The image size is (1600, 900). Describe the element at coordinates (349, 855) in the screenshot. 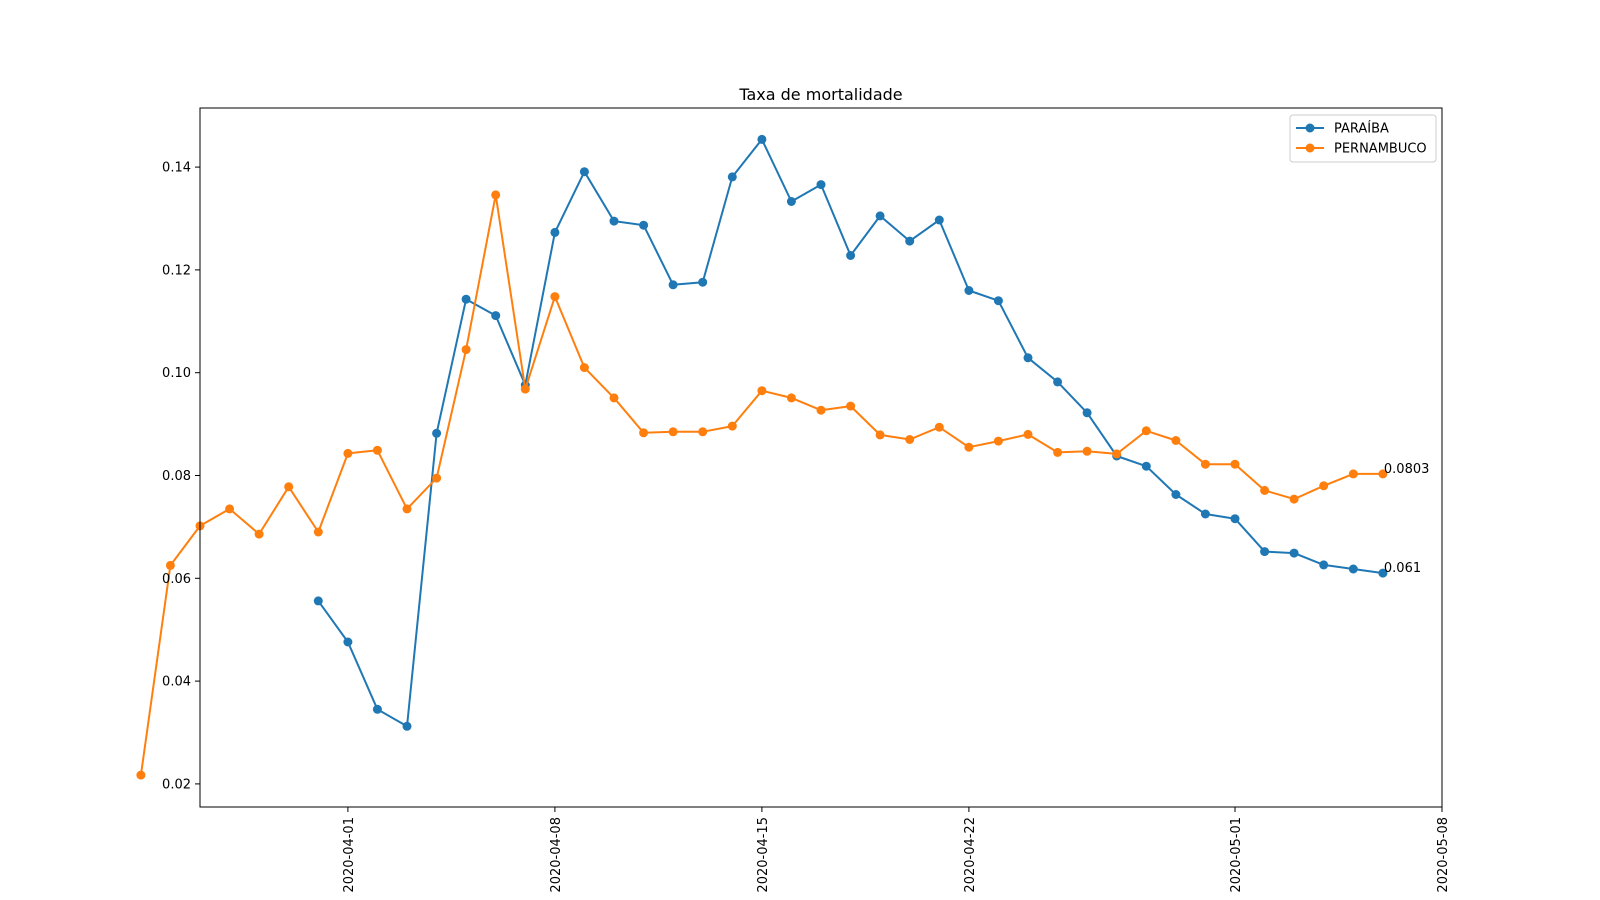

I see `x-tick-label: 2020-04-01` at that location.